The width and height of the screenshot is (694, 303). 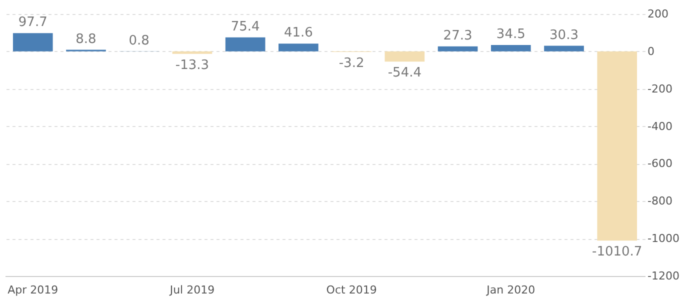 I want to click on y-tick-label: -400, so click(x=660, y=126).